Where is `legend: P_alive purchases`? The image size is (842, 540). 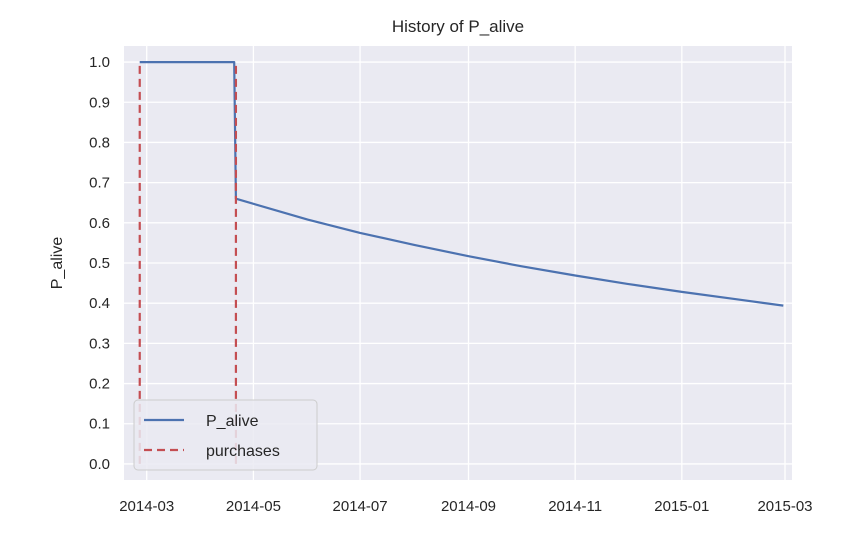 legend: P_alive purchases is located at coordinates (225, 435).